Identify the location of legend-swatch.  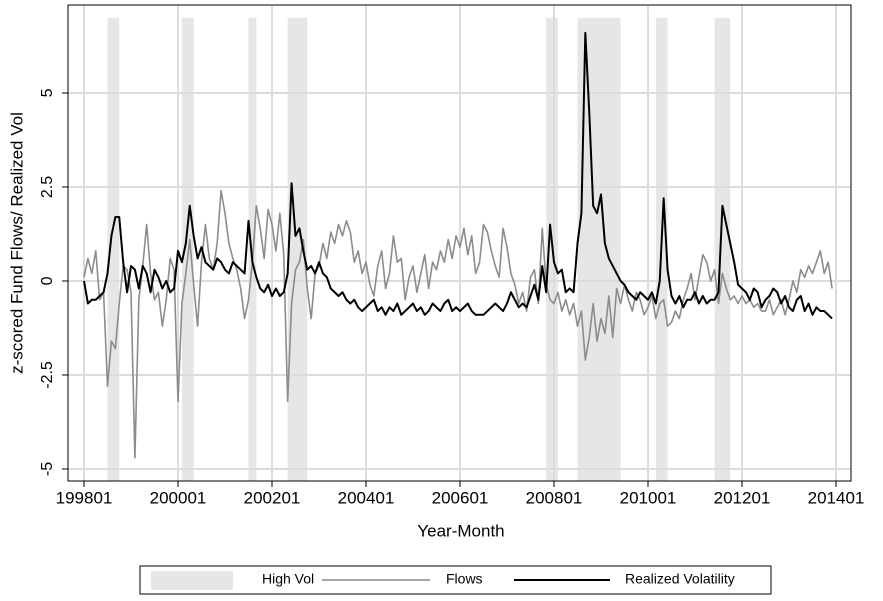
(192, 580).